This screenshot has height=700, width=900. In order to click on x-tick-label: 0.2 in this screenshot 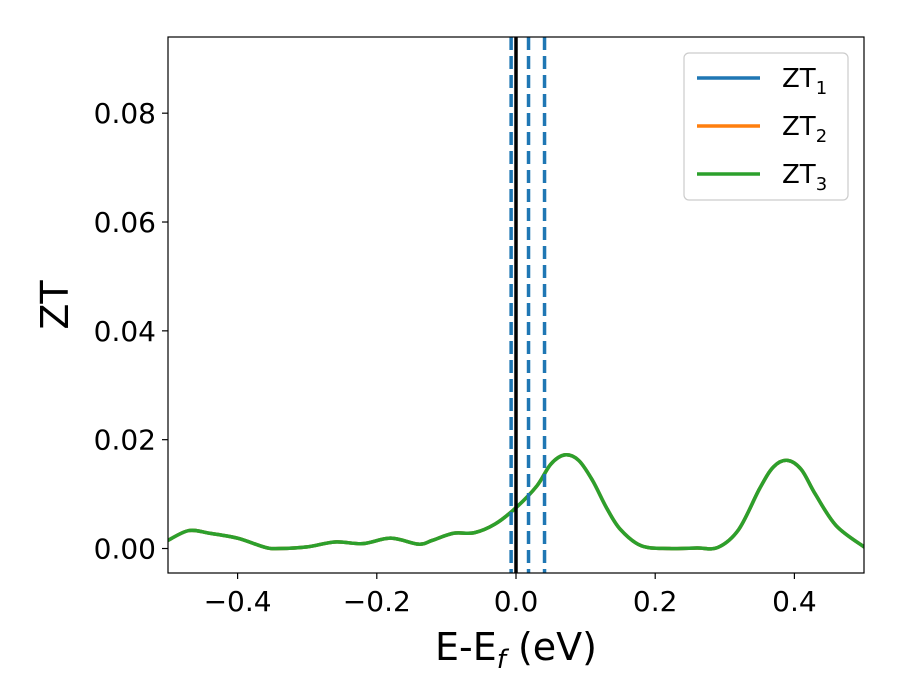, I will do `click(655, 601)`.